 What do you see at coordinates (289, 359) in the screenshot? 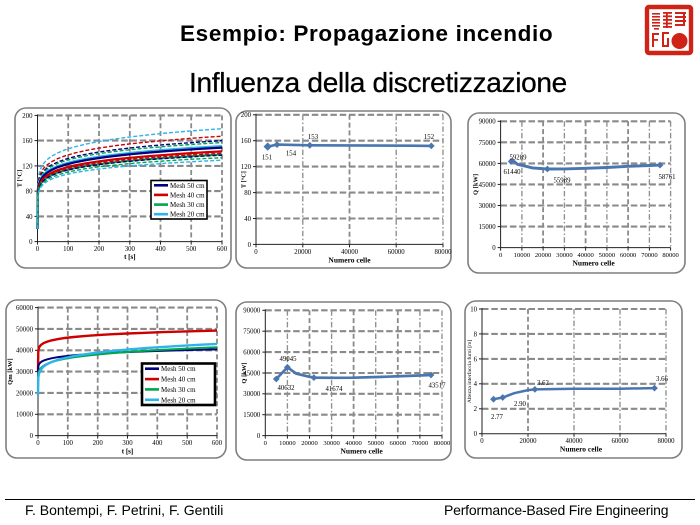
I see `svg-text: 49045` at bounding box center [289, 359].